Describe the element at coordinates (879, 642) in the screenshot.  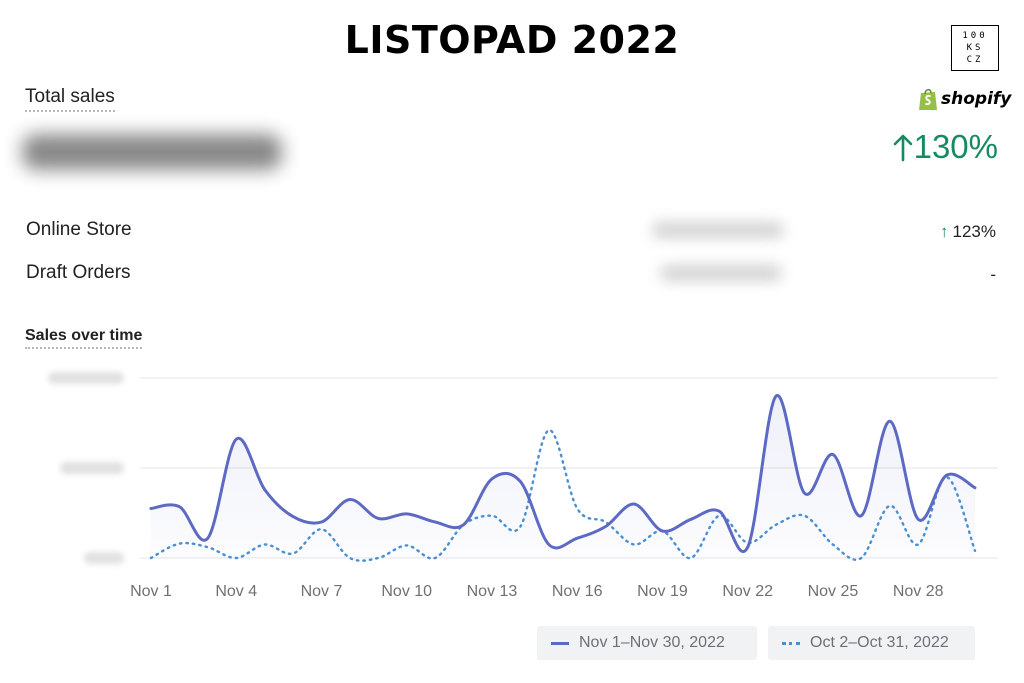
I see `legend-label-previous: Oct 2–Oct 31, 2022` at that location.